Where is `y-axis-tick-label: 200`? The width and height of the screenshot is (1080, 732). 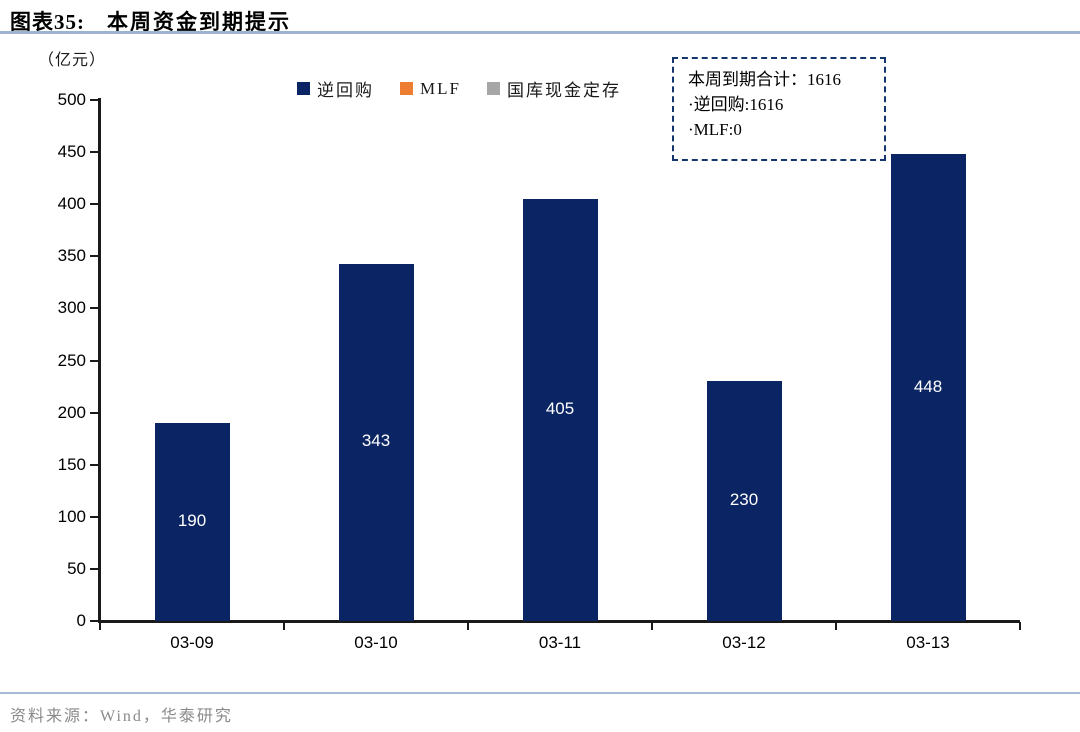
y-axis-tick-label: 200 is located at coordinates (71, 412).